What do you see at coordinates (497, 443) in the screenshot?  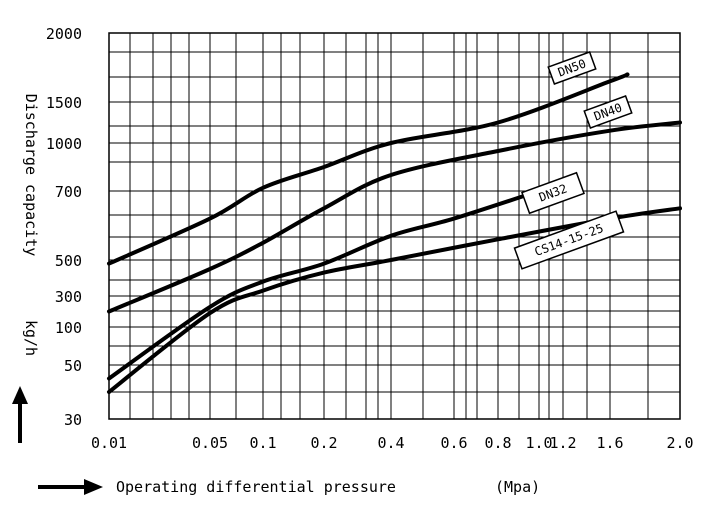 I see `x-tick-label: 0.8` at bounding box center [497, 443].